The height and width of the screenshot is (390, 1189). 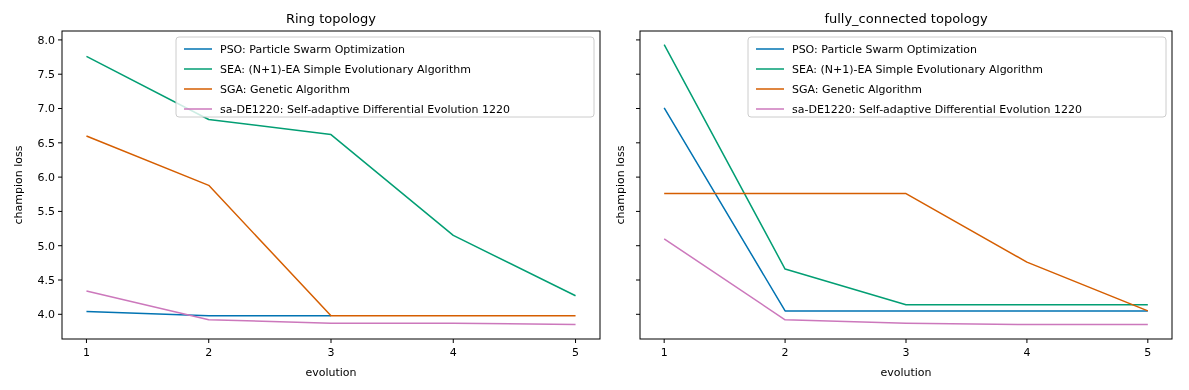 What do you see at coordinates (46, 315) in the screenshot?
I see `y-tick-label: 4.0` at bounding box center [46, 315].